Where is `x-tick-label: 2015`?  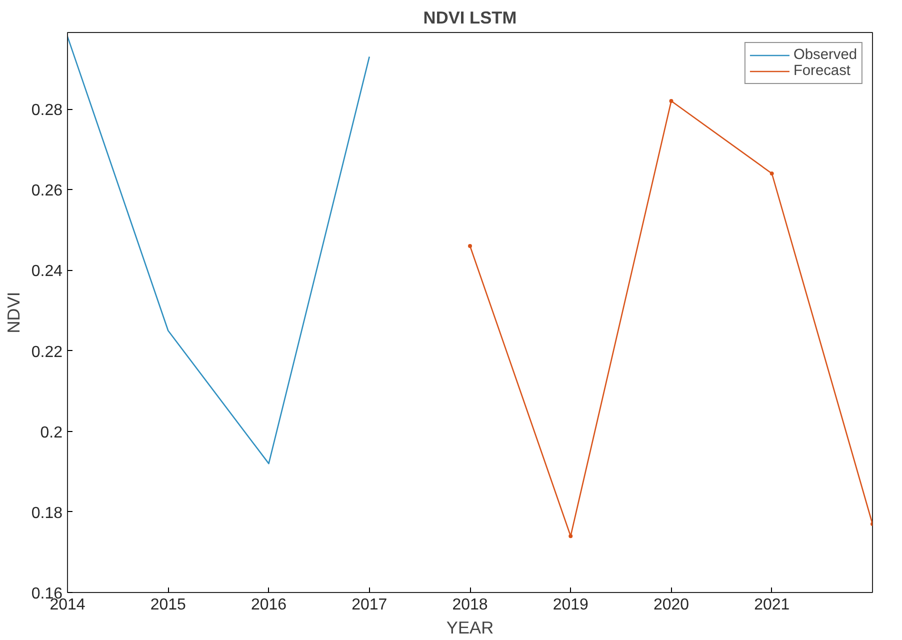
x-tick-label: 2015 is located at coordinates (168, 605).